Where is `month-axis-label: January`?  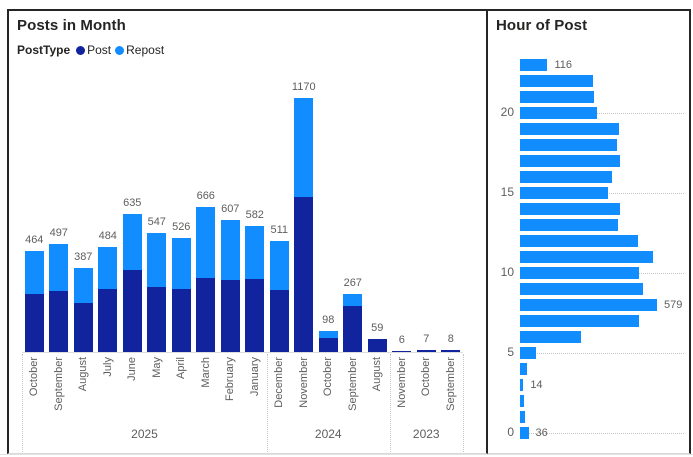
month-axis-label: January is located at coordinates (254, 377).